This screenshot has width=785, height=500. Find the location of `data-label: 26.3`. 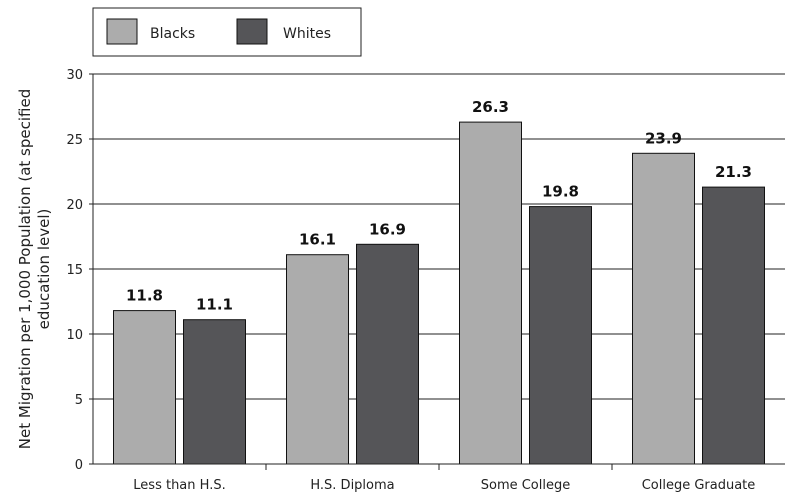

data-label: 26.3 is located at coordinates (490, 107).